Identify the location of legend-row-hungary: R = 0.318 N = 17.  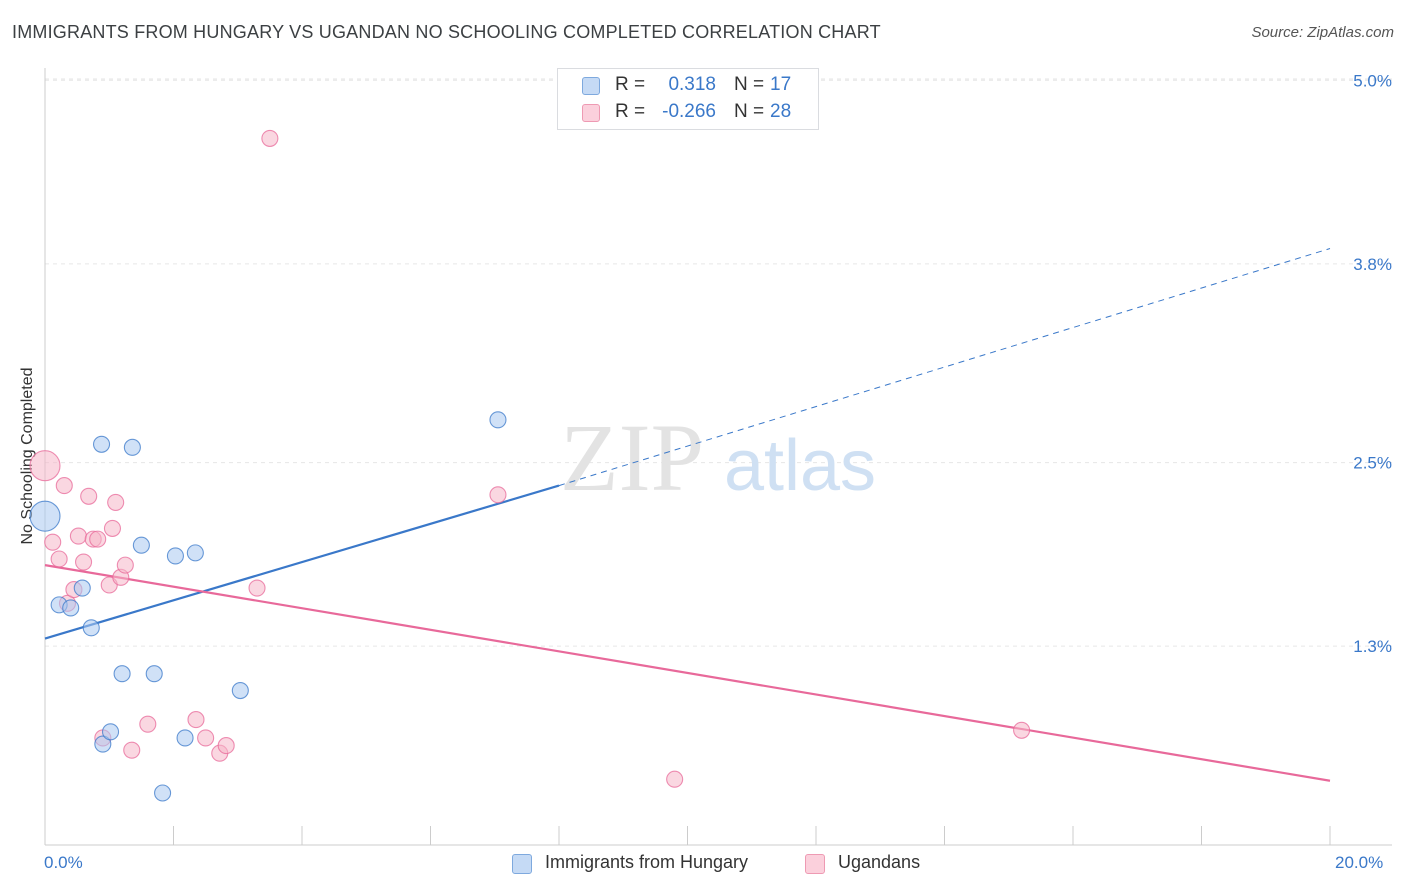
(688, 87).